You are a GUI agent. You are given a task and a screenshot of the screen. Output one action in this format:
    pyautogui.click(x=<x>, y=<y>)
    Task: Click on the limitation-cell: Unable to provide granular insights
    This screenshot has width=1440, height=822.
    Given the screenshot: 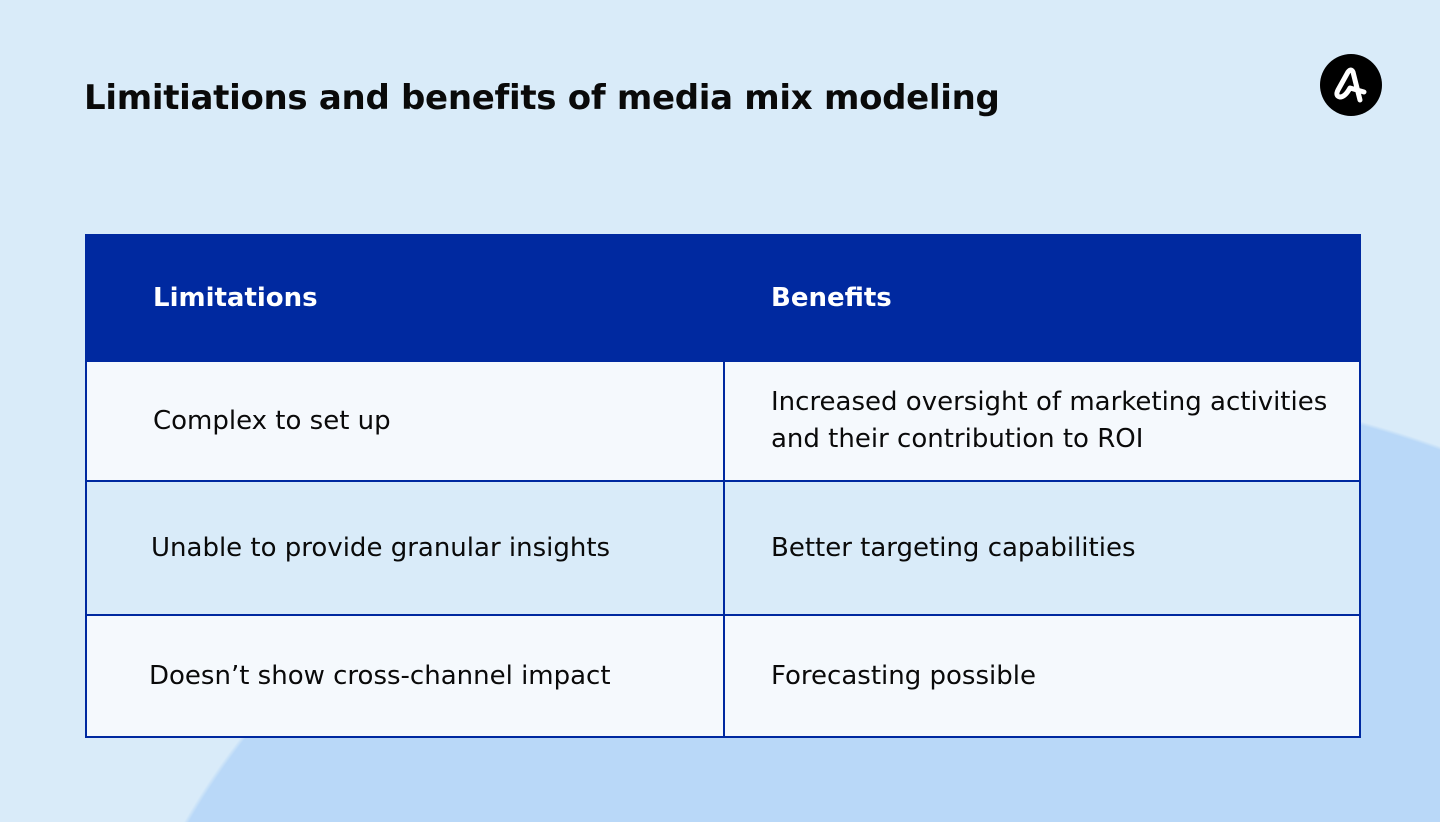 What is the action you would take?
    pyautogui.click(x=405, y=548)
    